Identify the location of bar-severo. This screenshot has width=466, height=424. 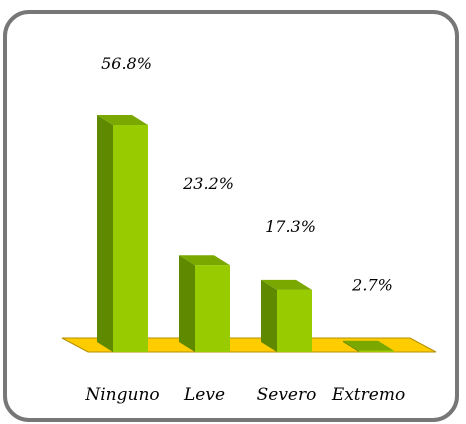
(286, 315).